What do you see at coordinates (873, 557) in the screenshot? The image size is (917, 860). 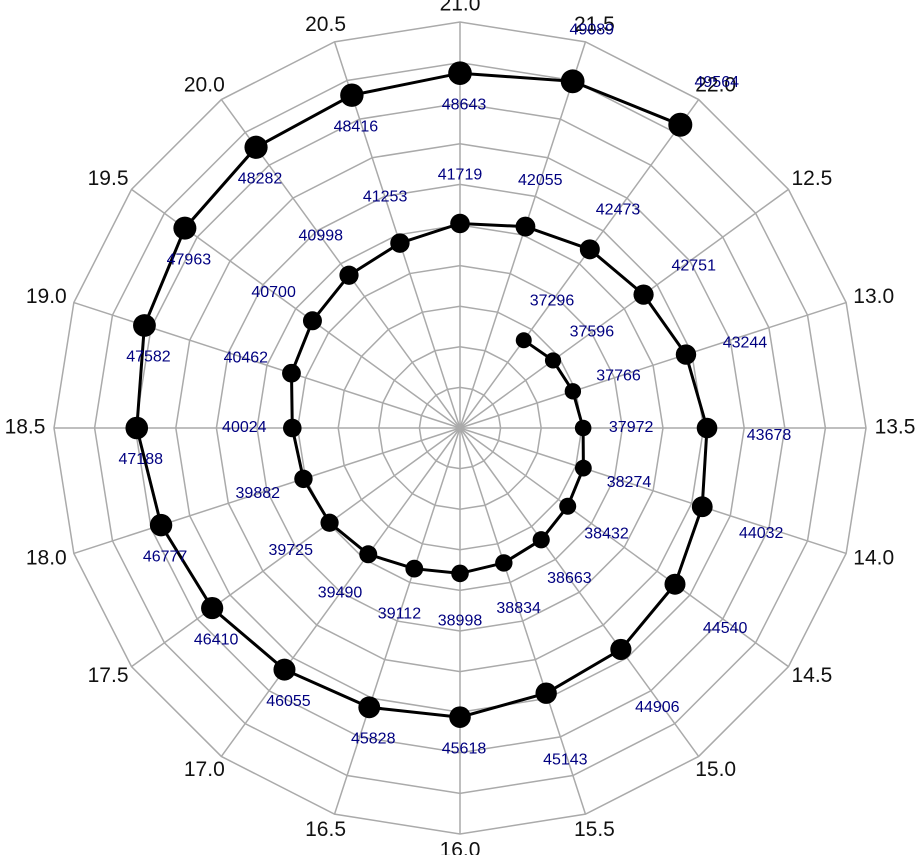 I see `angle-tick-label: 14.0` at bounding box center [873, 557].